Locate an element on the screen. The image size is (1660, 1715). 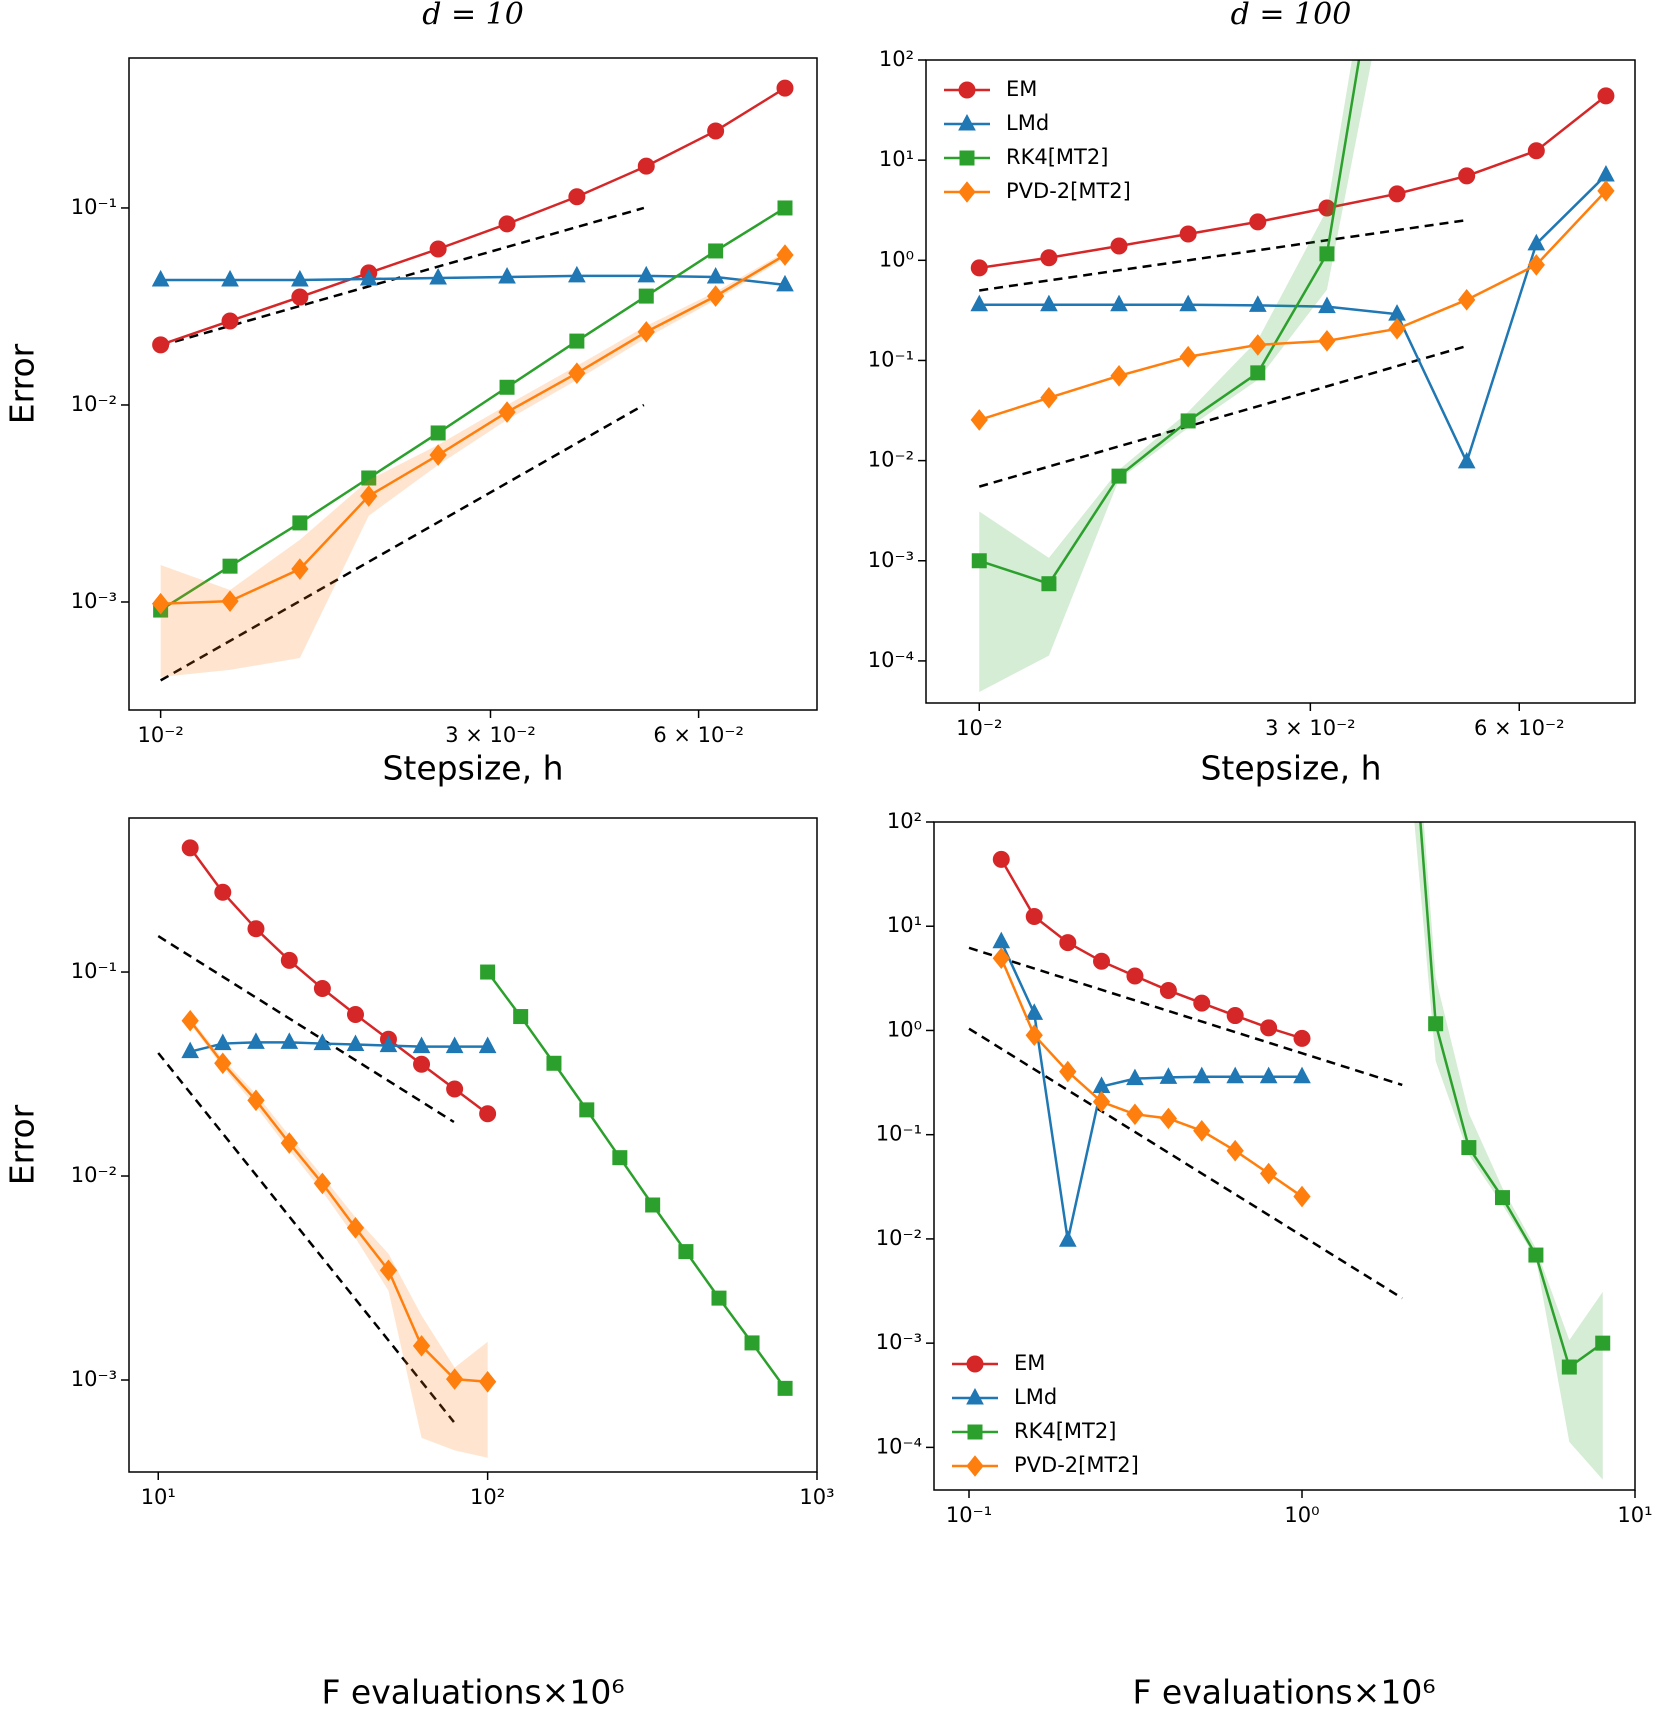
x-tick-label: 3 × 10⁻² is located at coordinates (490, 735).